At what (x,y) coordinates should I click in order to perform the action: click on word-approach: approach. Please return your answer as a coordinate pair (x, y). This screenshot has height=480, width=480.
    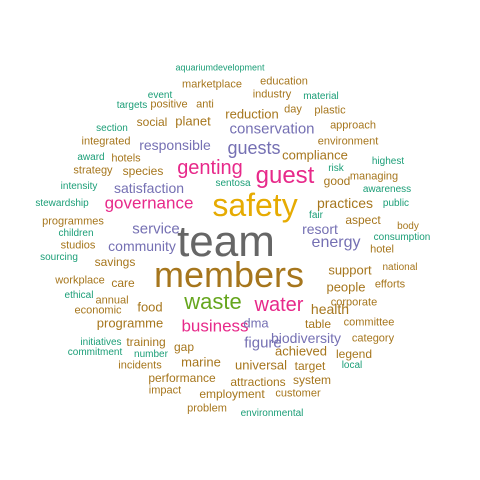
    Looking at the image, I should click on (353, 125).